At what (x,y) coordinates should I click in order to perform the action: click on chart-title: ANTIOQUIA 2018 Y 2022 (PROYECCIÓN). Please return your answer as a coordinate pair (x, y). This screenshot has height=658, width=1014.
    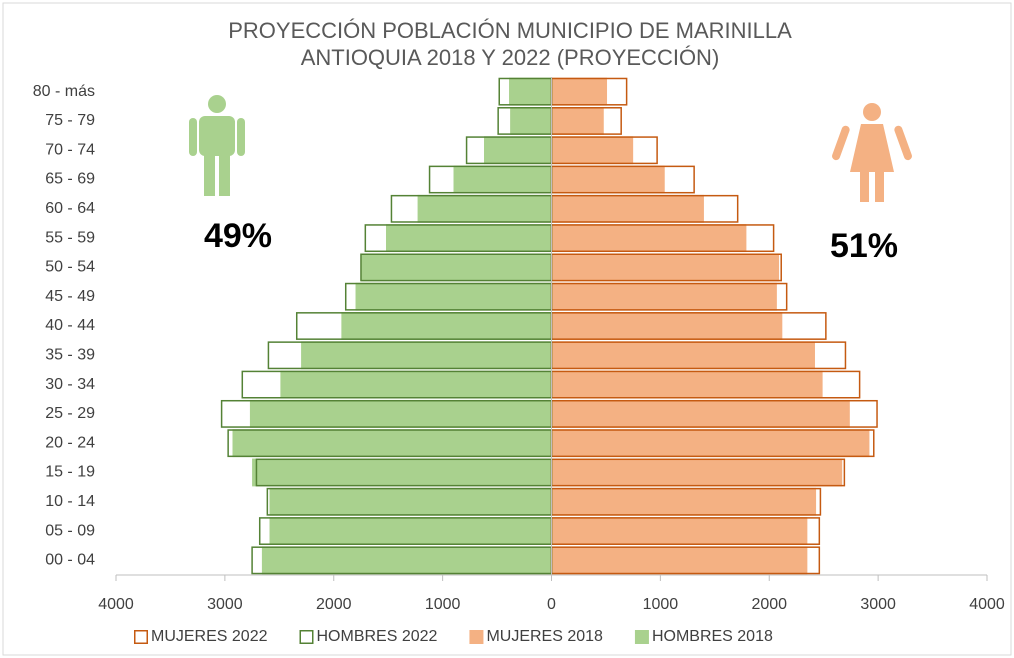
    Looking at the image, I should click on (510, 57).